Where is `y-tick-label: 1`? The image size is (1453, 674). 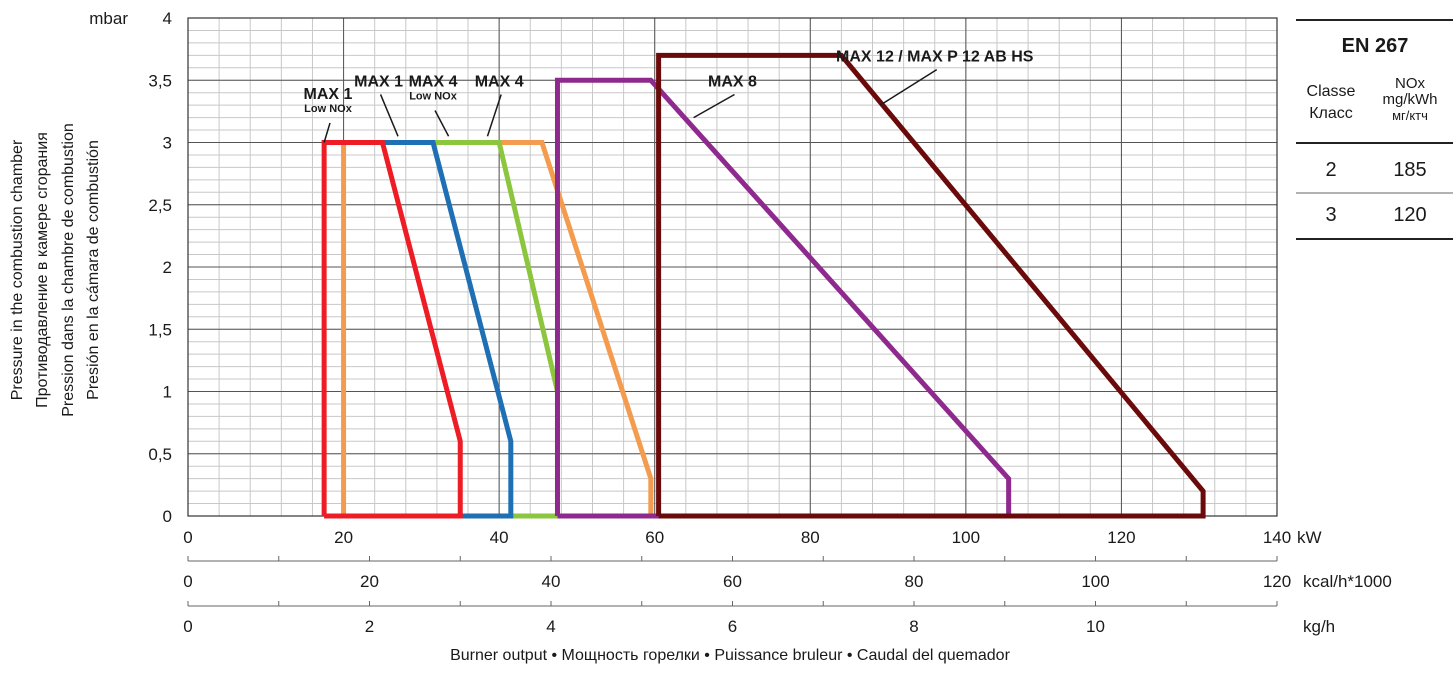
y-tick-label: 1 is located at coordinates (167, 392).